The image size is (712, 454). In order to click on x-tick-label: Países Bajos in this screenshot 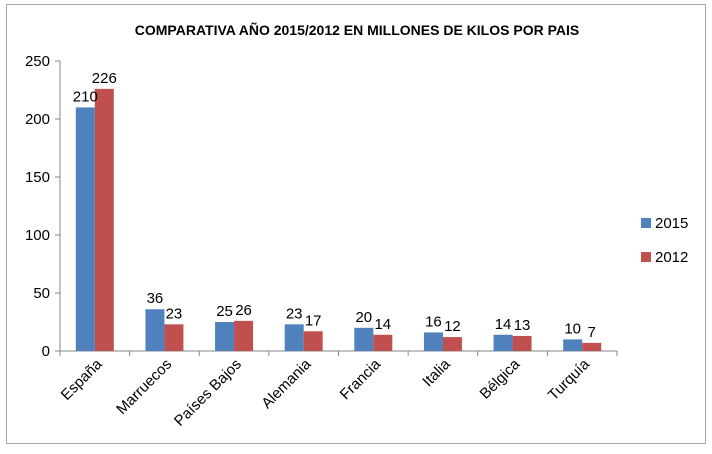, I will do `click(208, 393)`.